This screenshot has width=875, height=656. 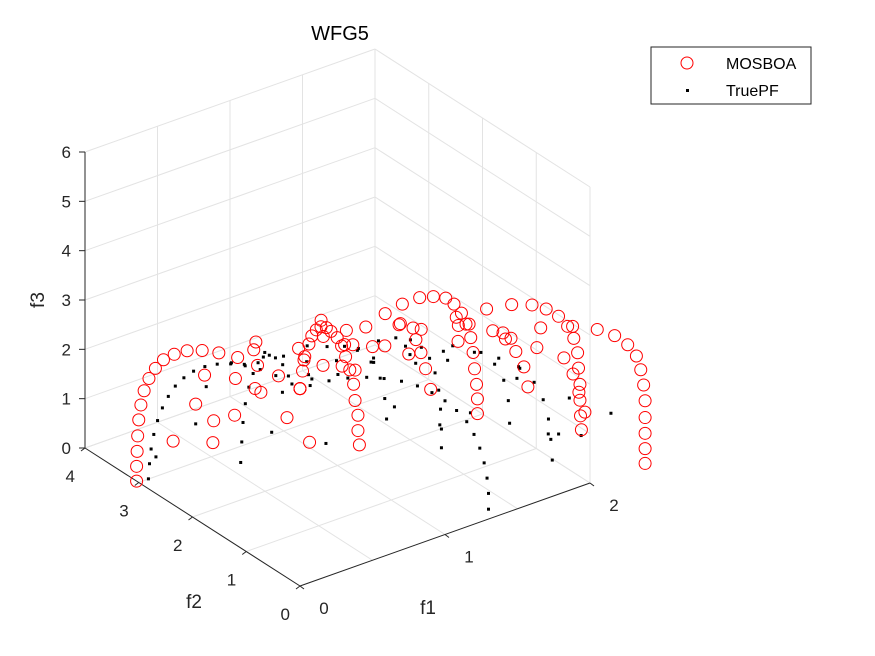 I want to click on z-tick-label: 5, so click(x=66, y=201).